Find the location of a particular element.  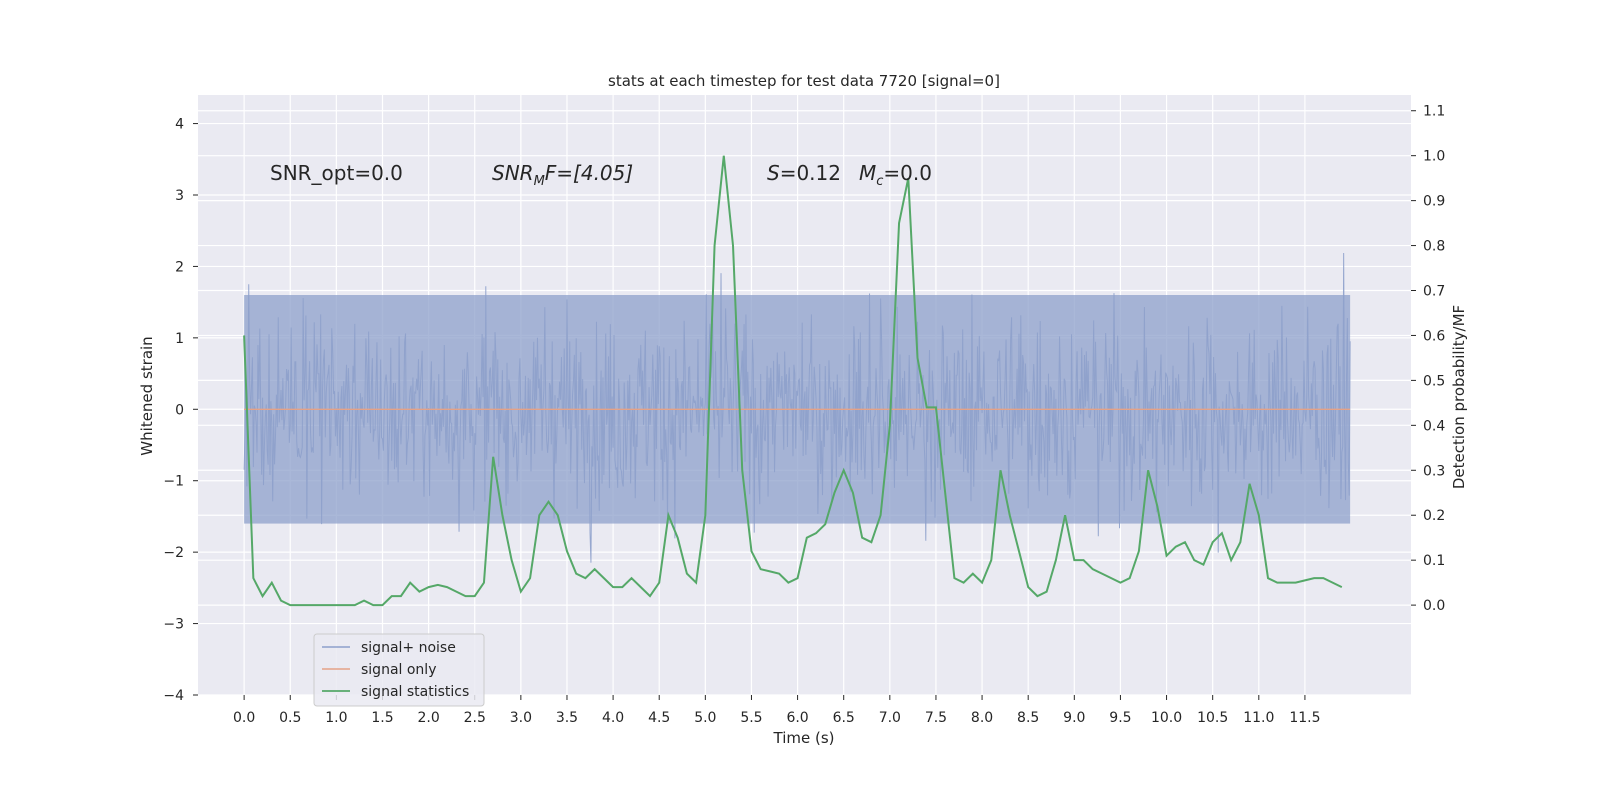

x-tick-label-17: 8.5 is located at coordinates (1028, 718).